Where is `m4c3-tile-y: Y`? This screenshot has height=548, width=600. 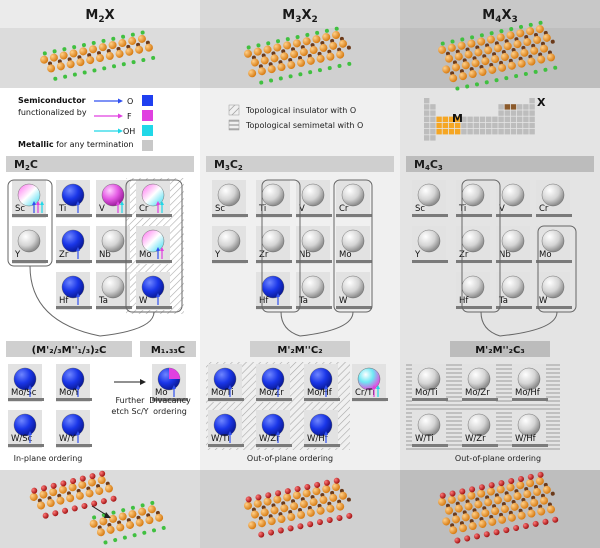 m4c3-tile-y: Y is located at coordinates (430, 245).